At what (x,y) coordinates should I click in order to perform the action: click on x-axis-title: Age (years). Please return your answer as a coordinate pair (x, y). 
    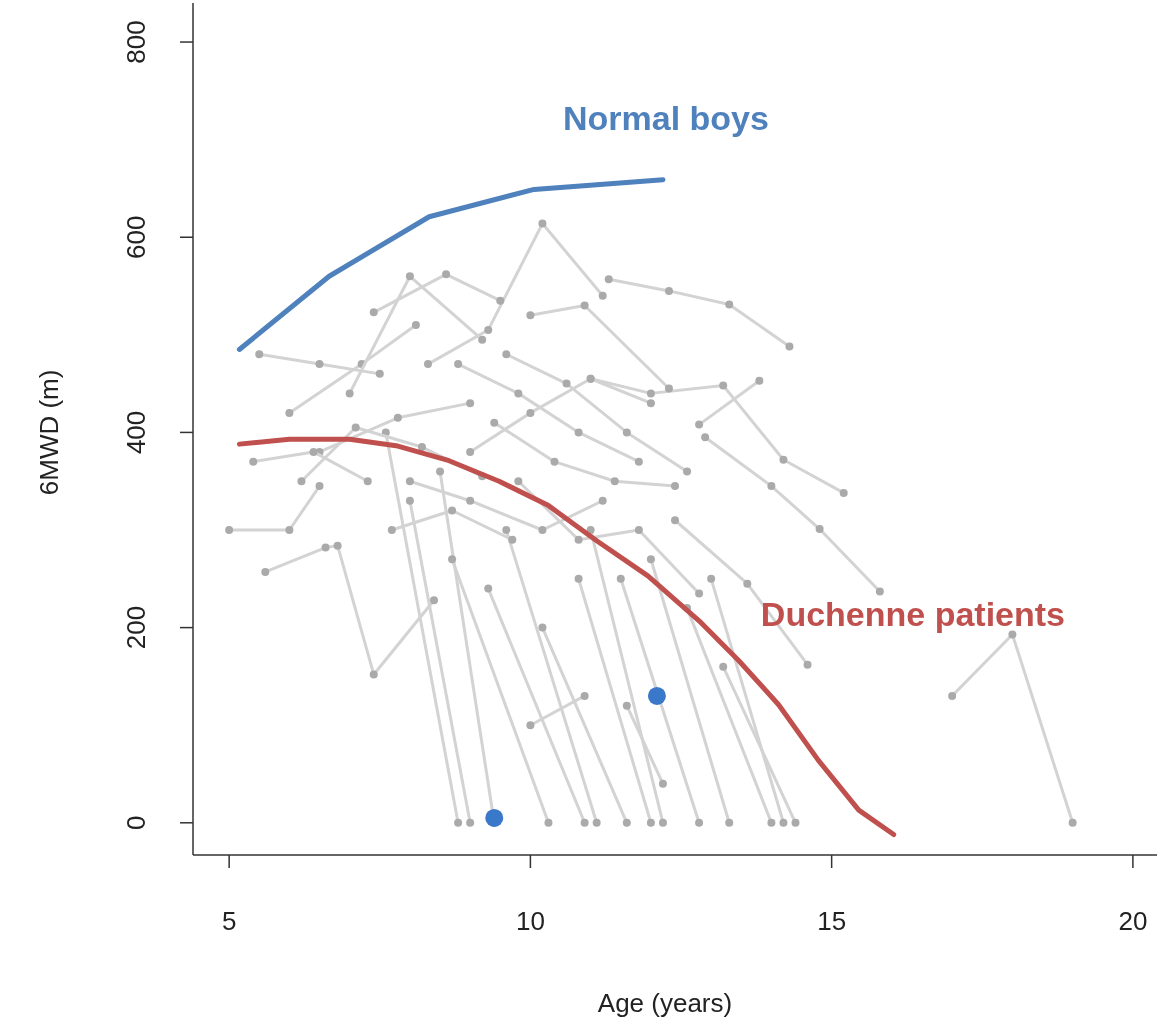
    Looking at the image, I should click on (665, 1003).